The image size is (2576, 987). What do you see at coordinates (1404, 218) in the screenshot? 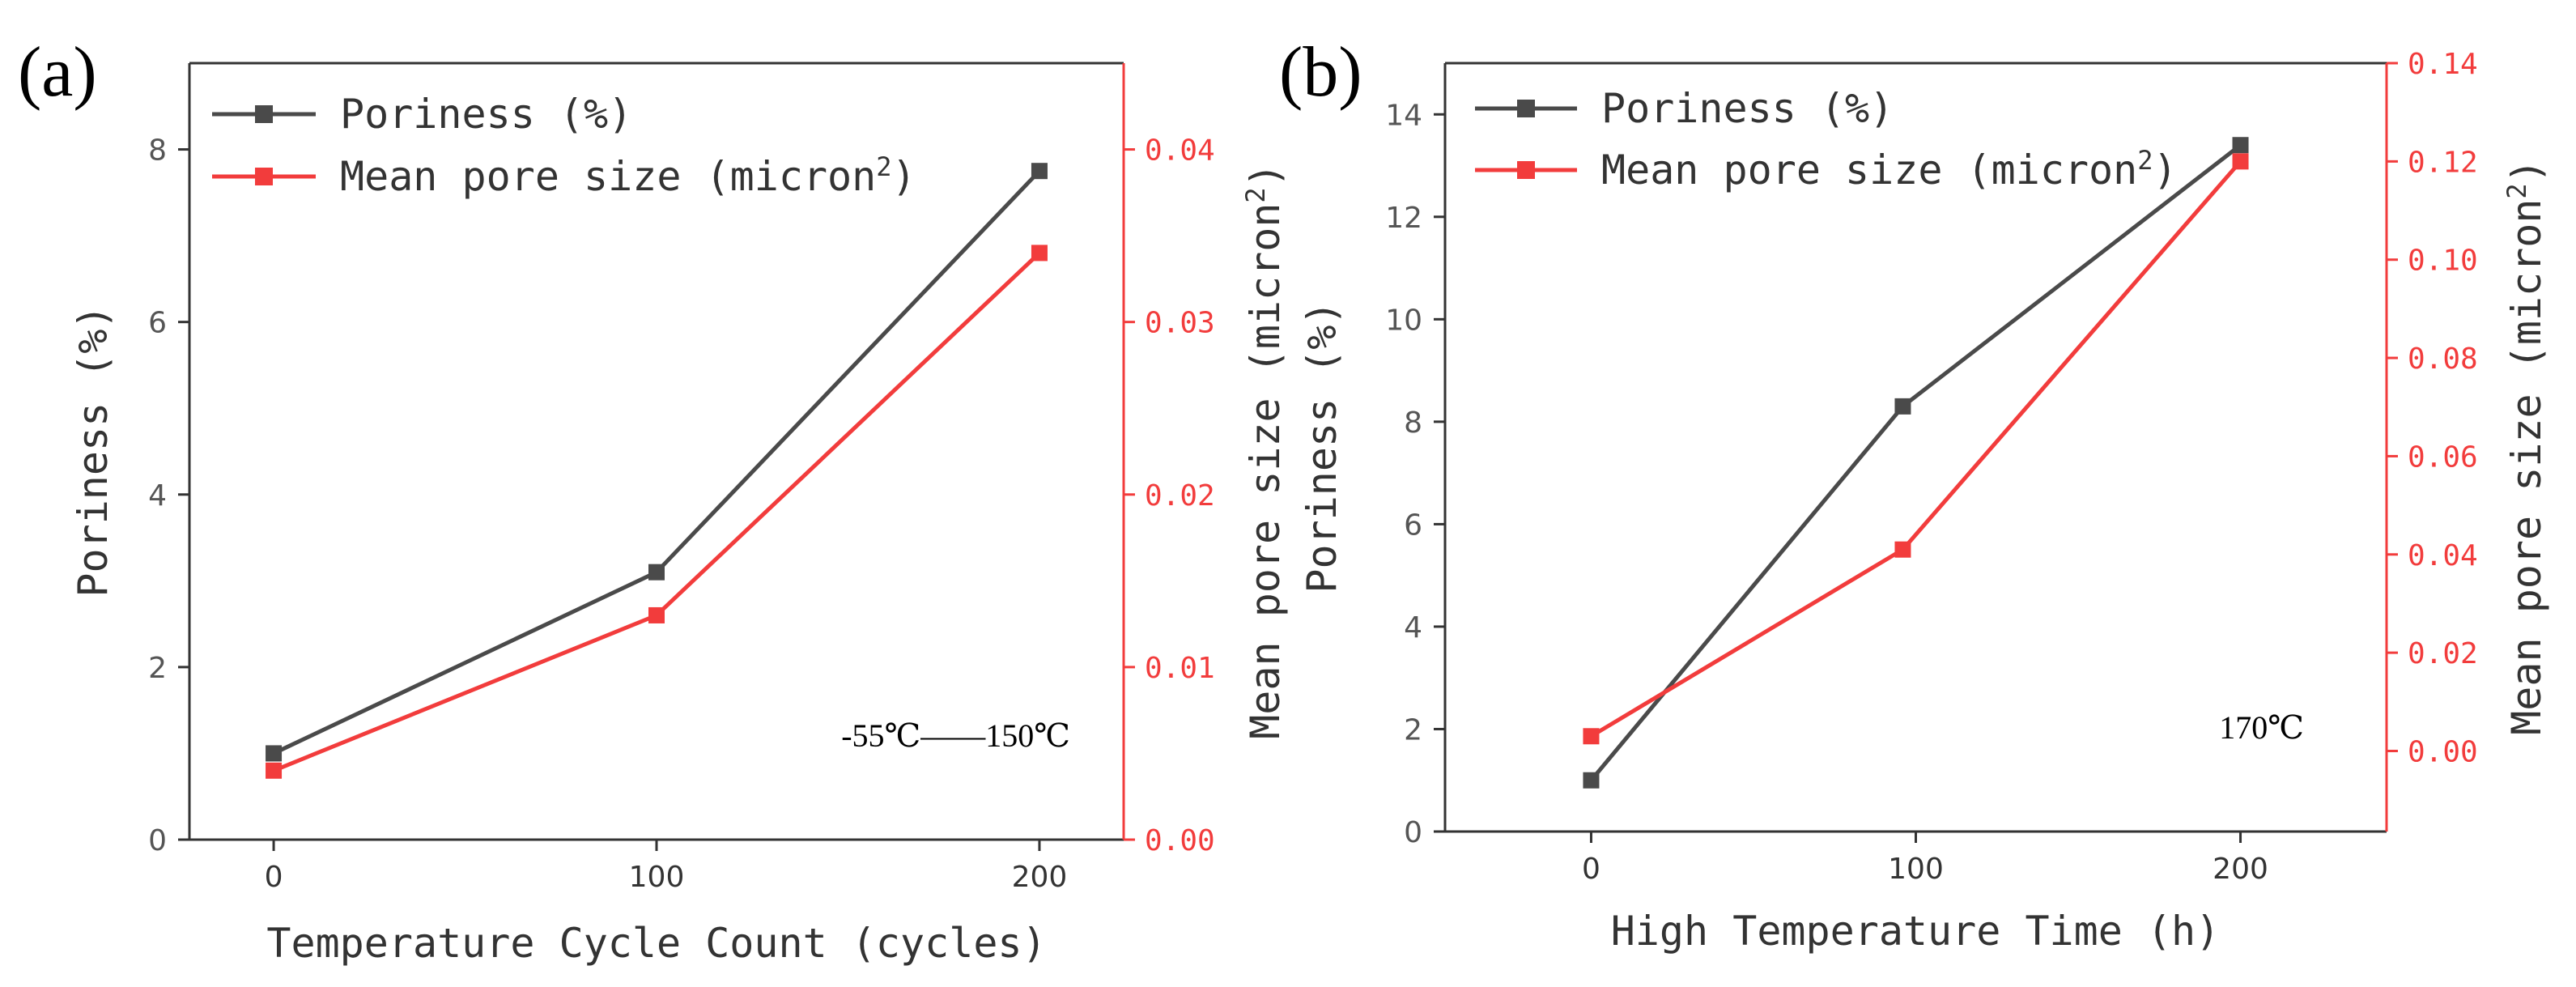
I see `left-tick-label-6: 12` at bounding box center [1404, 218].